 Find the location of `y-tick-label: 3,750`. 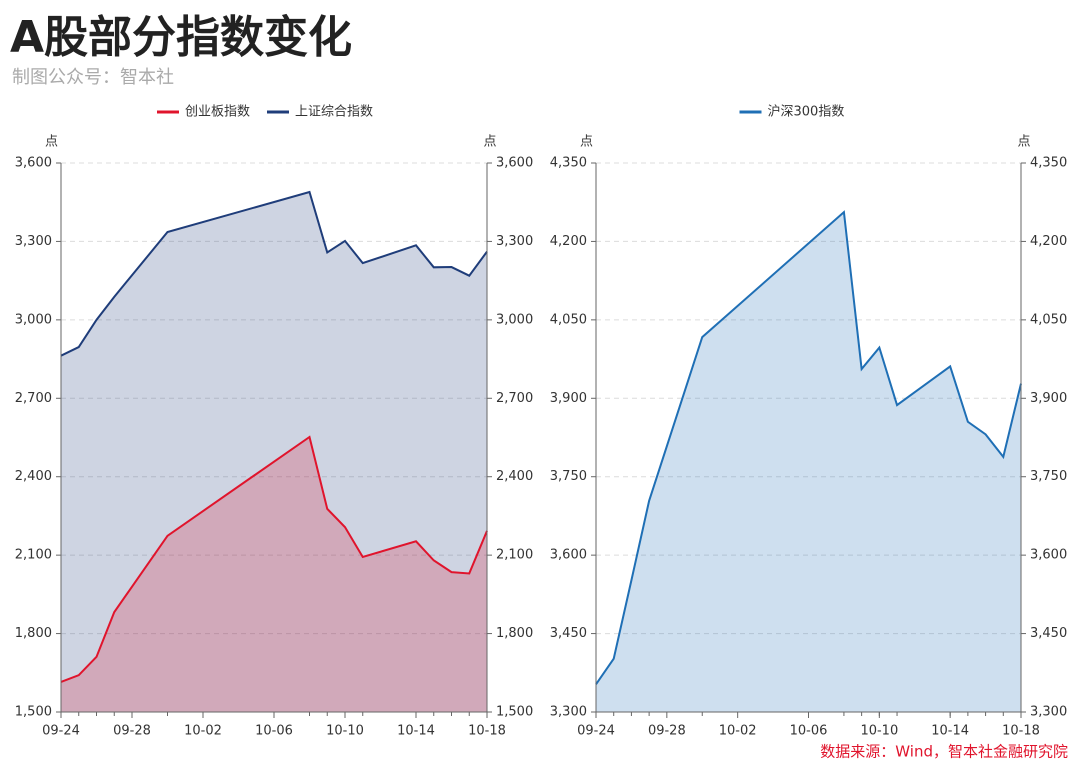

y-tick-label: 3,750 is located at coordinates (568, 476).